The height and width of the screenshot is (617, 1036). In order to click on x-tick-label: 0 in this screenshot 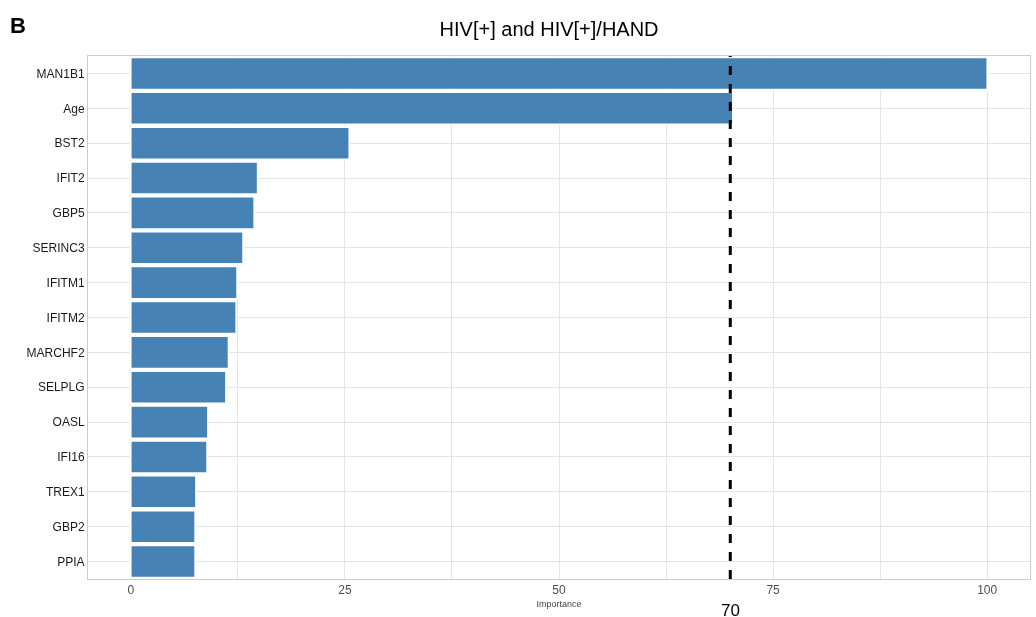, I will do `click(131, 590)`.